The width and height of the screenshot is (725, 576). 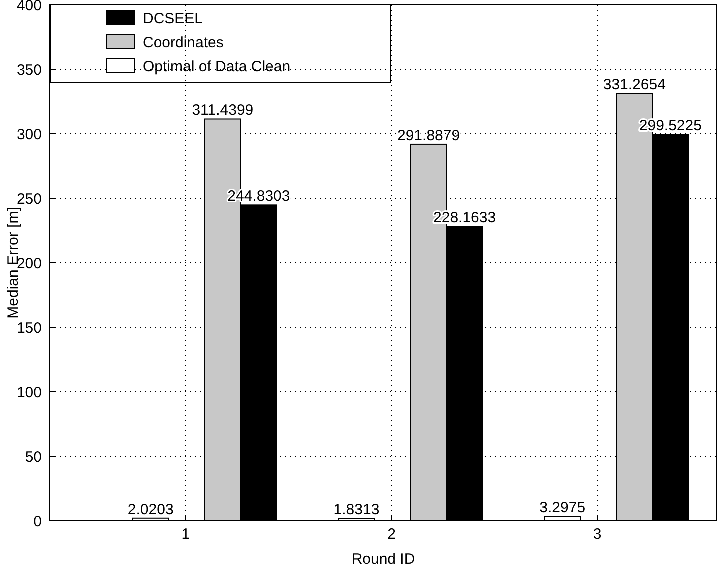 What do you see at coordinates (29, 328) in the screenshot?
I see `y-tick-label: 150` at bounding box center [29, 328].